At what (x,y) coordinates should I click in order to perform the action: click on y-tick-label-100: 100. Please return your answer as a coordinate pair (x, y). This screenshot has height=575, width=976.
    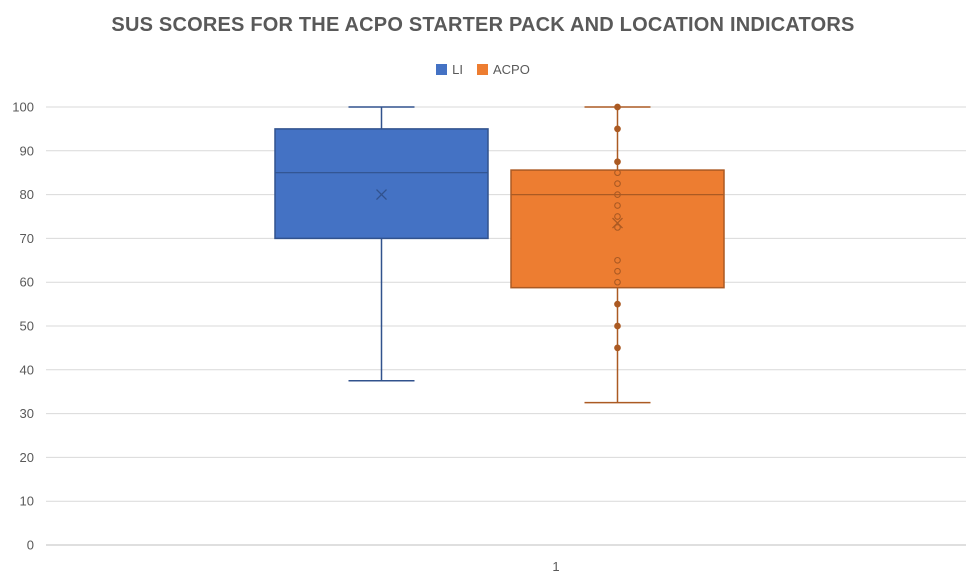
    Looking at the image, I should click on (23, 107).